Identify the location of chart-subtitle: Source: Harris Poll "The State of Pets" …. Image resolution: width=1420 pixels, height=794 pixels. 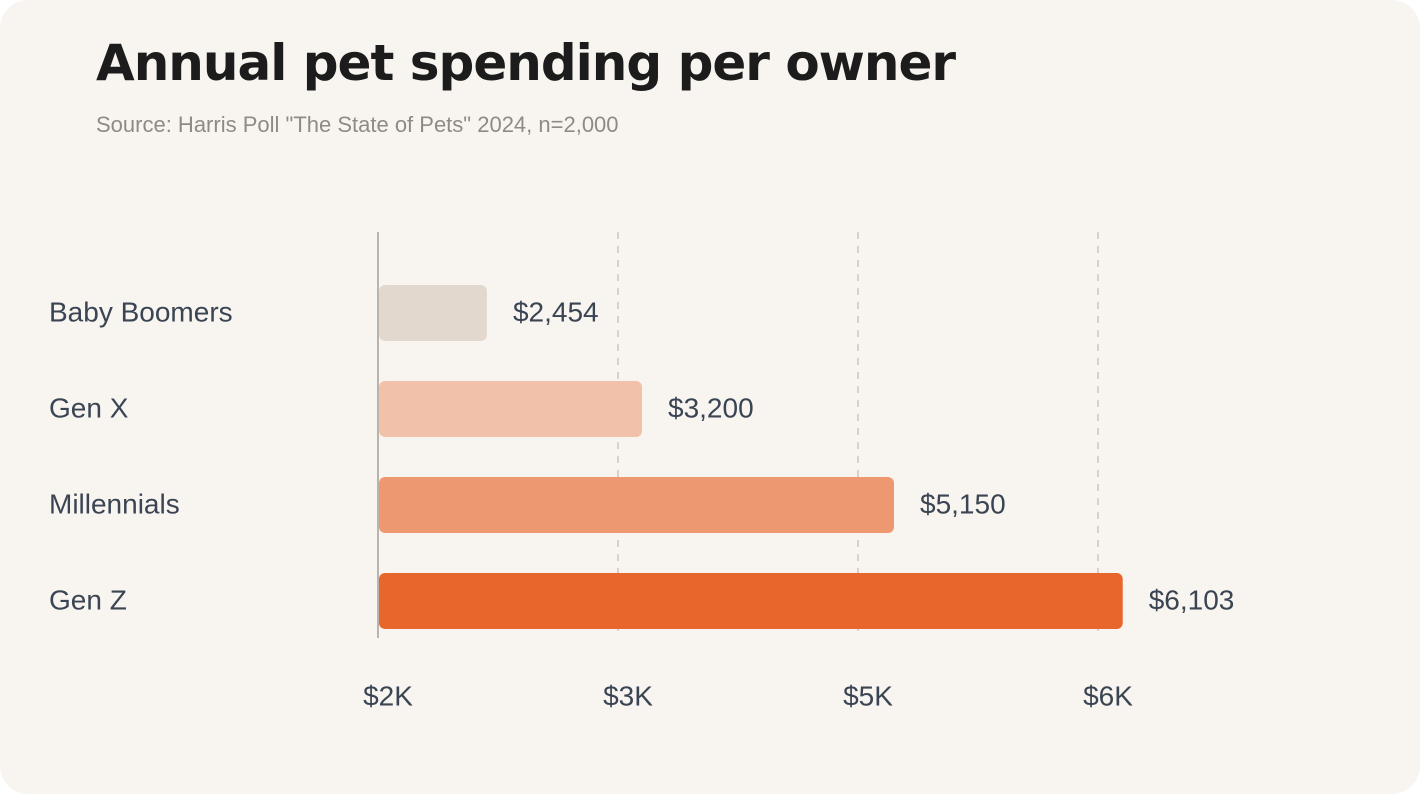
(357, 124).